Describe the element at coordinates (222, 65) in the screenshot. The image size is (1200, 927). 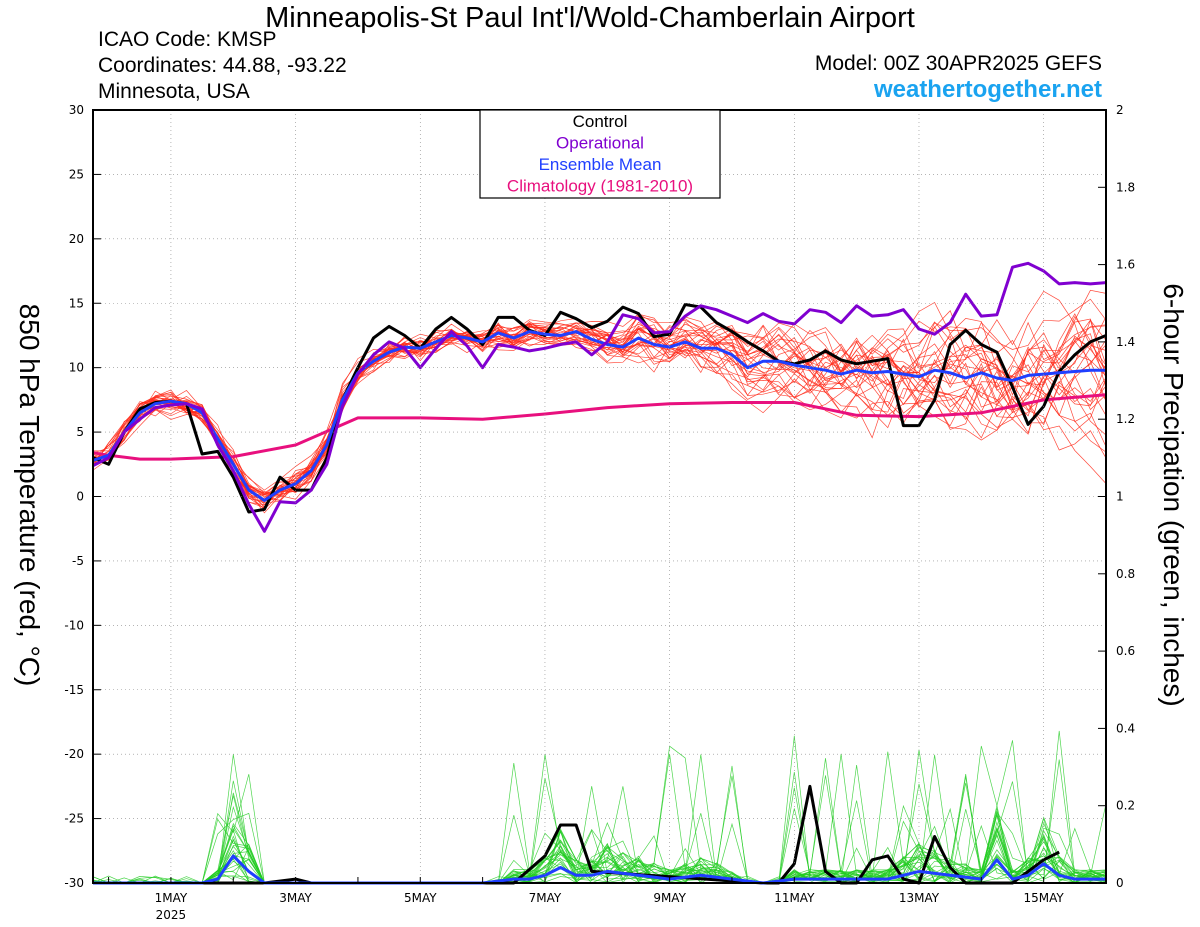
I see `coordinates: Coordinates: 44.88, -93.22` at that location.